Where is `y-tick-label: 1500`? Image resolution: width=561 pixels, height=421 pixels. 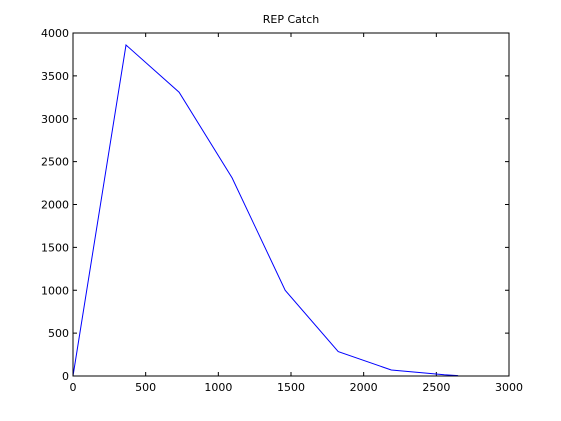 y-tick-label: 1500 is located at coordinates (55, 247).